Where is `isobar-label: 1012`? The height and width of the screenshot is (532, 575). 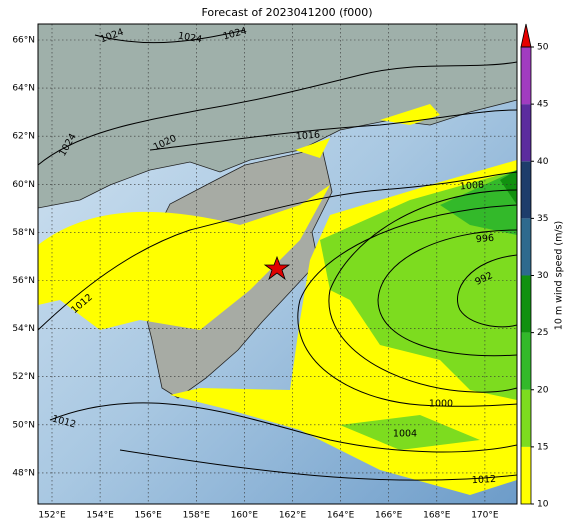 isobar-label: 1012 is located at coordinates (484, 480).